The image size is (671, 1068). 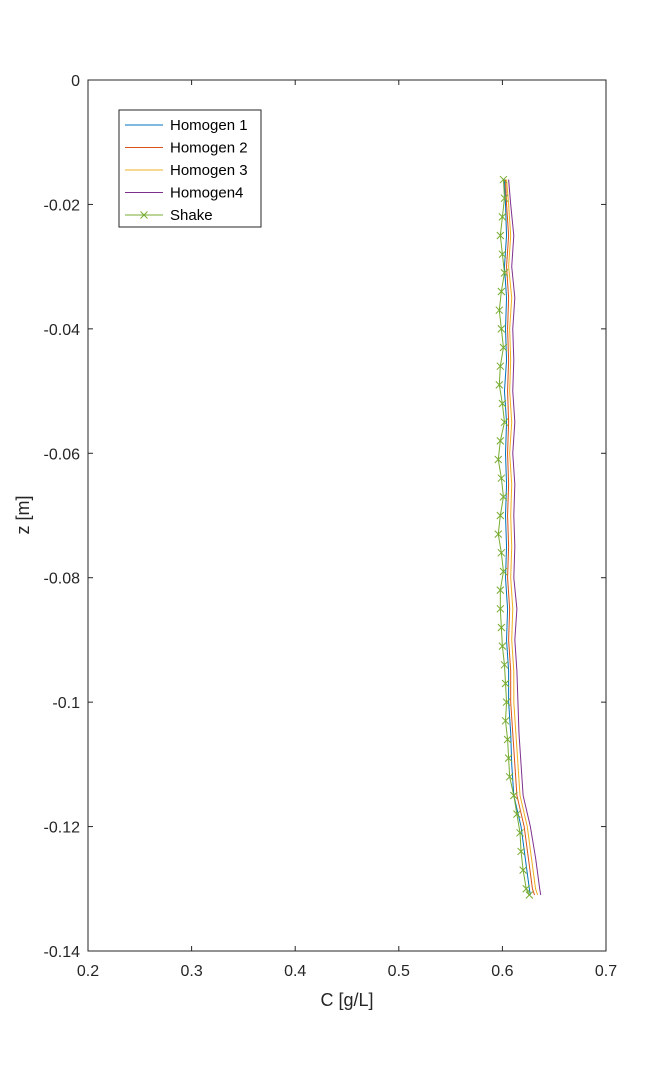 I want to click on legend-box, so click(x=190, y=168).